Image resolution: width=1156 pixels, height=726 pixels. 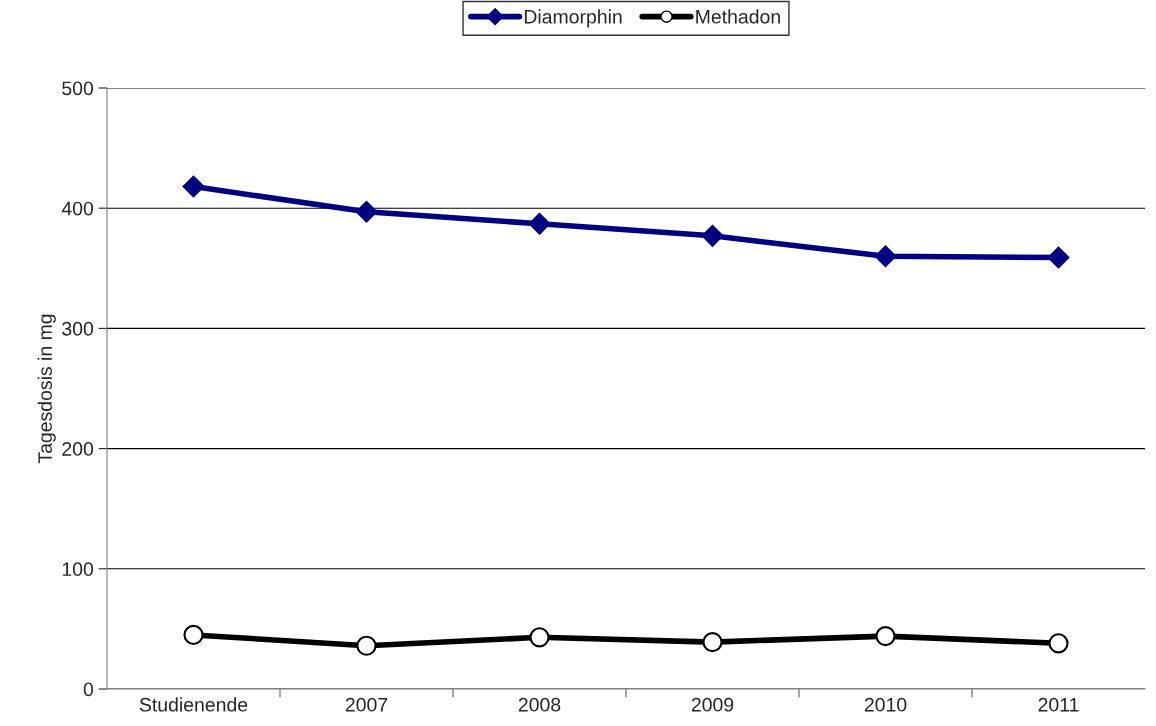 I want to click on y-tick-label: 400, so click(x=77, y=208).